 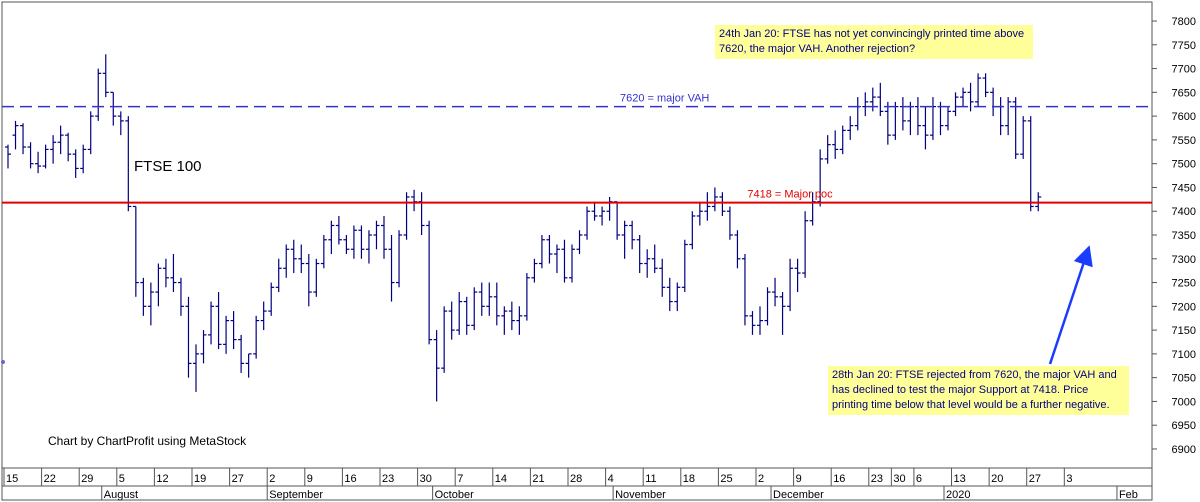 What do you see at coordinates (1184, 46) in the screenshot?
I see `y-tick-label: 7750` at bounding box center [1184, 46].